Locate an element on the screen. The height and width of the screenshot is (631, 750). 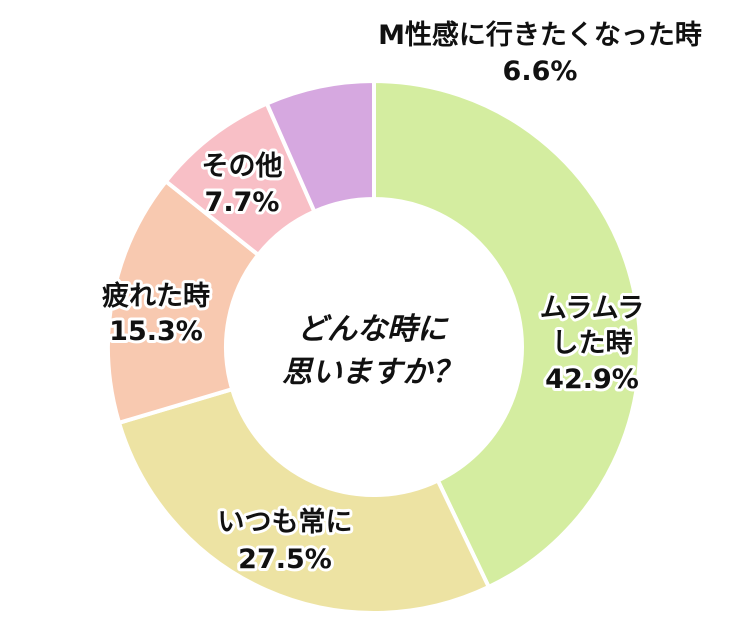
slice-label-muramura-line-2: した時 is located at coordinates (592, 343).